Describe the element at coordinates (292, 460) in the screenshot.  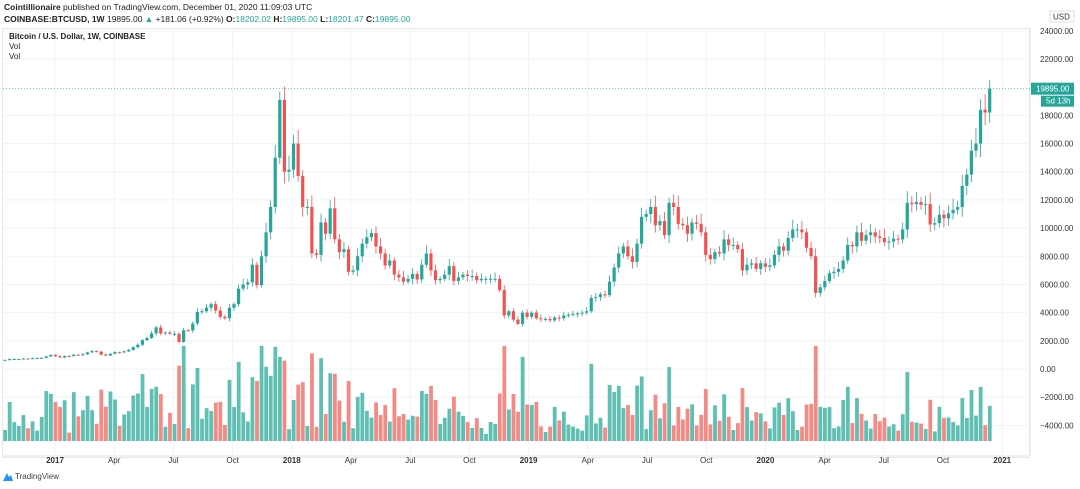
I see `x-tick-label: 2018` at that location.